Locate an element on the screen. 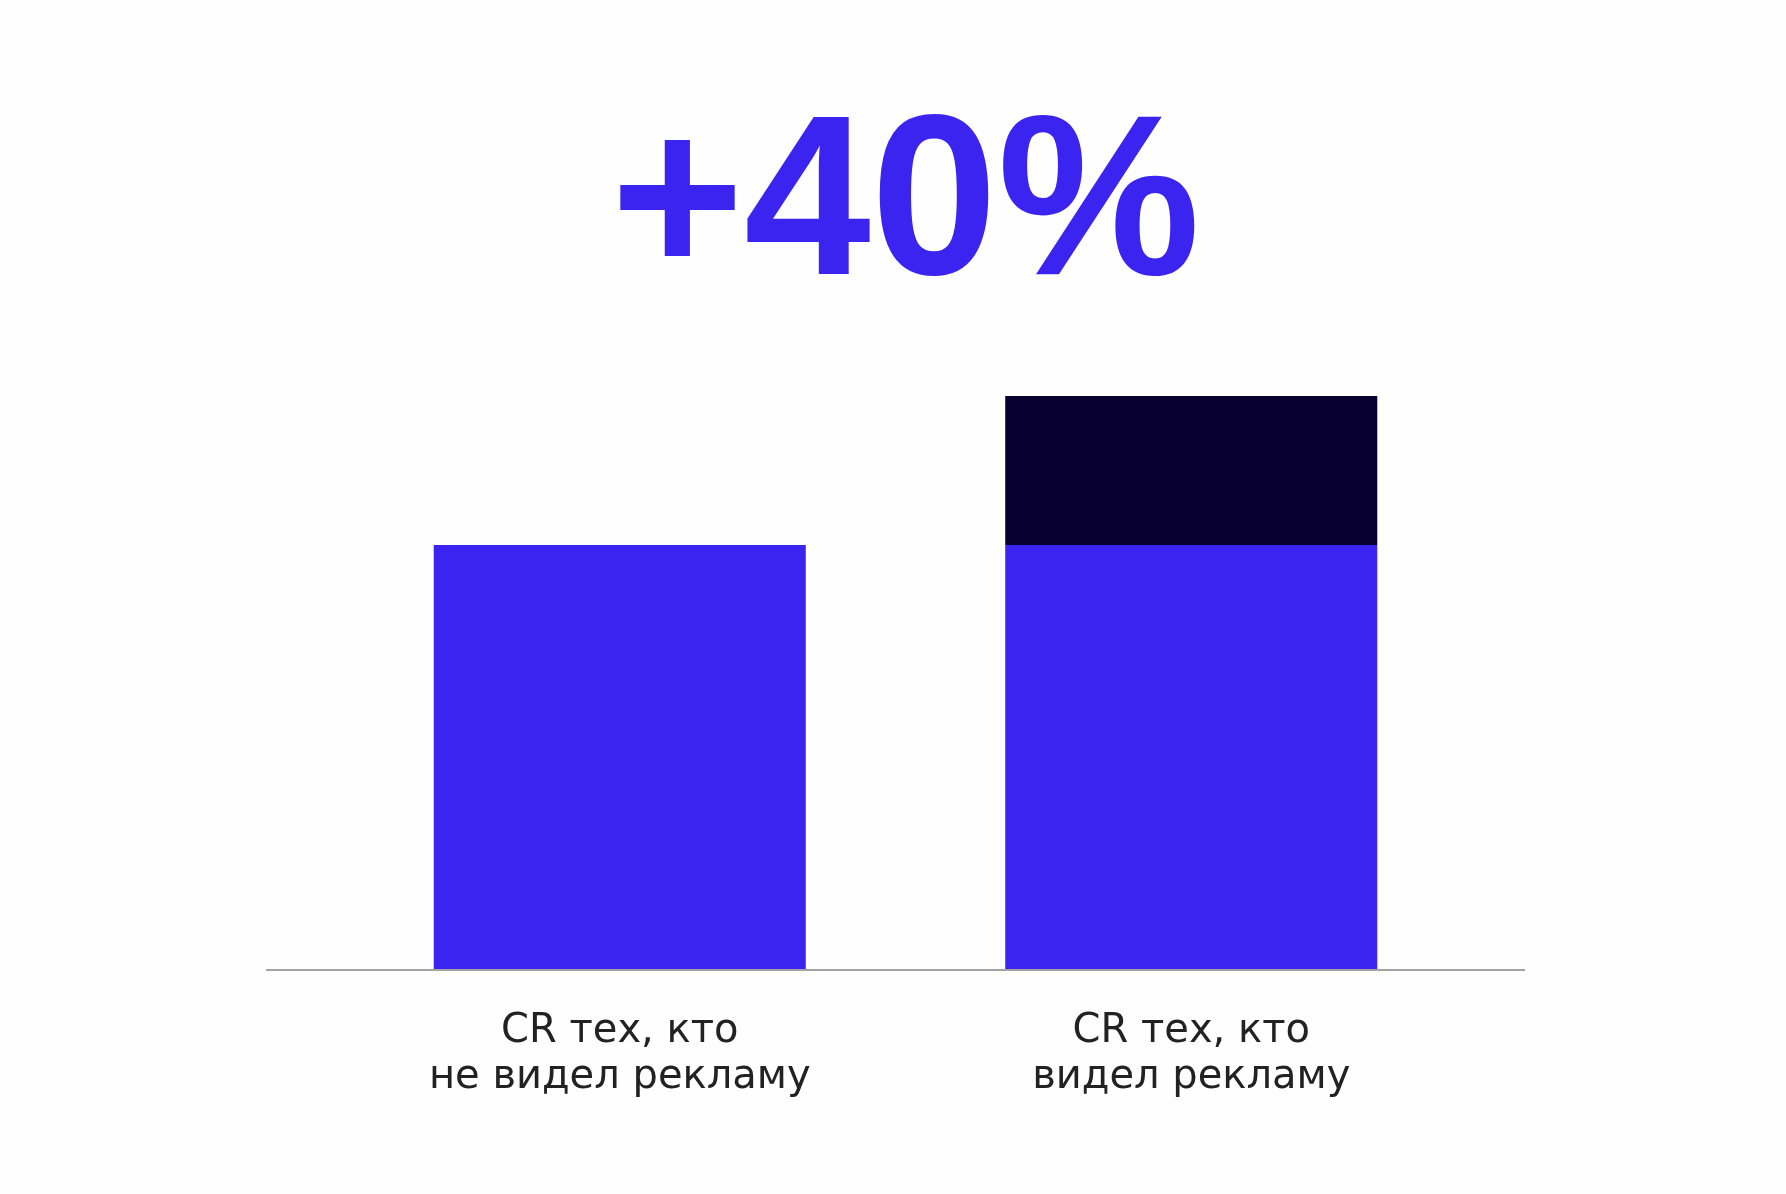 The image size is (1786, 1194). x-tick-label: CR тех, кто не видел рекламу is located at coordinates (619, 1051).